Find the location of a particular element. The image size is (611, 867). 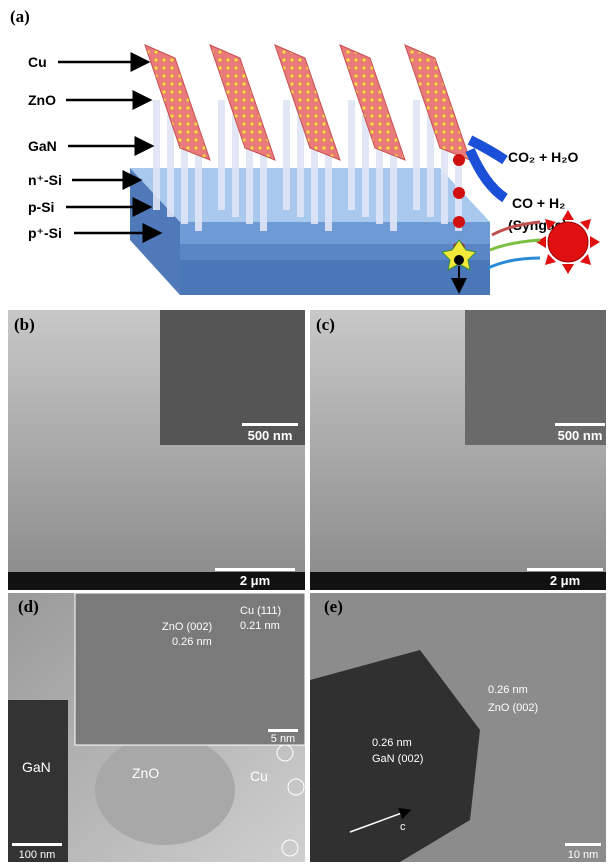

layer-label: n⁺-Si is located at coordinates (45, 180).